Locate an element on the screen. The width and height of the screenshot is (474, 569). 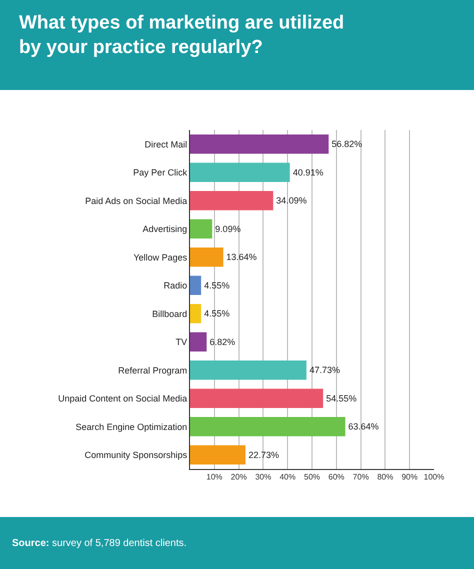
data-label: 6.82% is located at coordinates (223, 341).